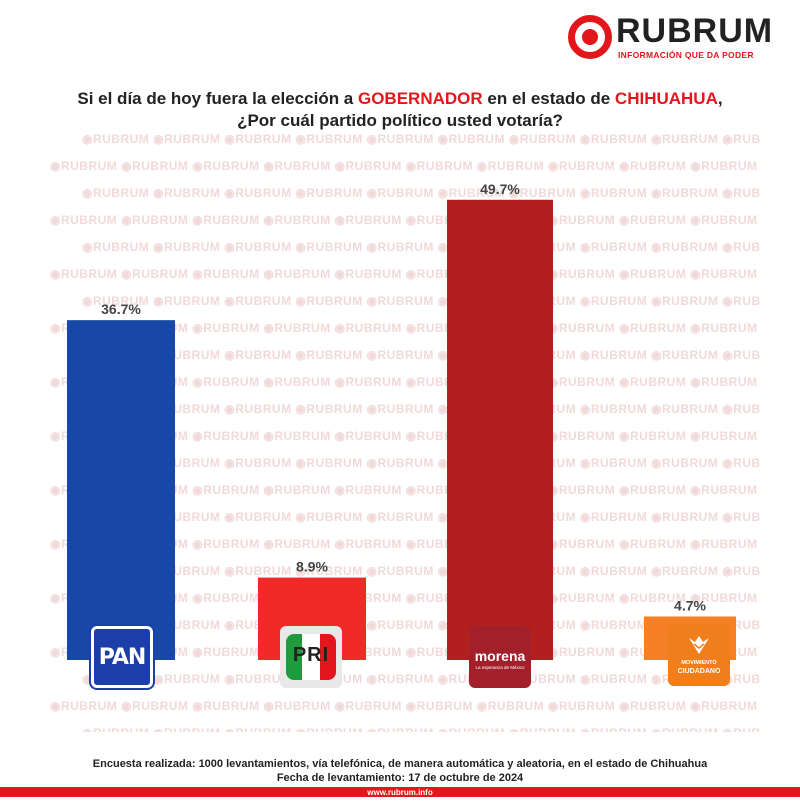  I want to click on question-text-b: en el estado de, so click(548, 98).